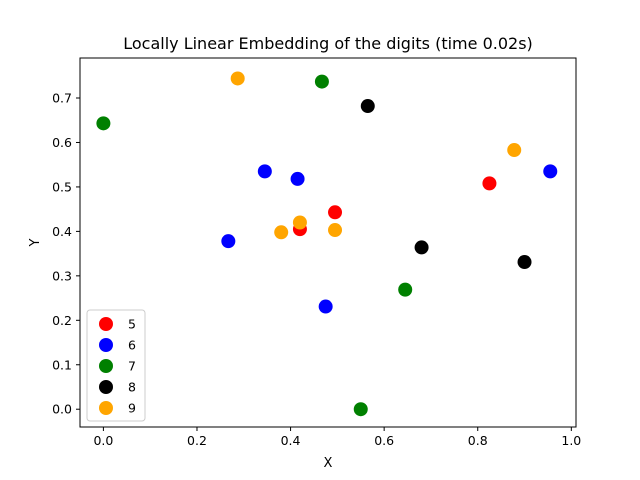 This screenshot has height=480, width=640. What do you see at coordinates (62, 320) in the screenshot?
I see `y-tick-label: 0.2` at bounding box center [62, 320].